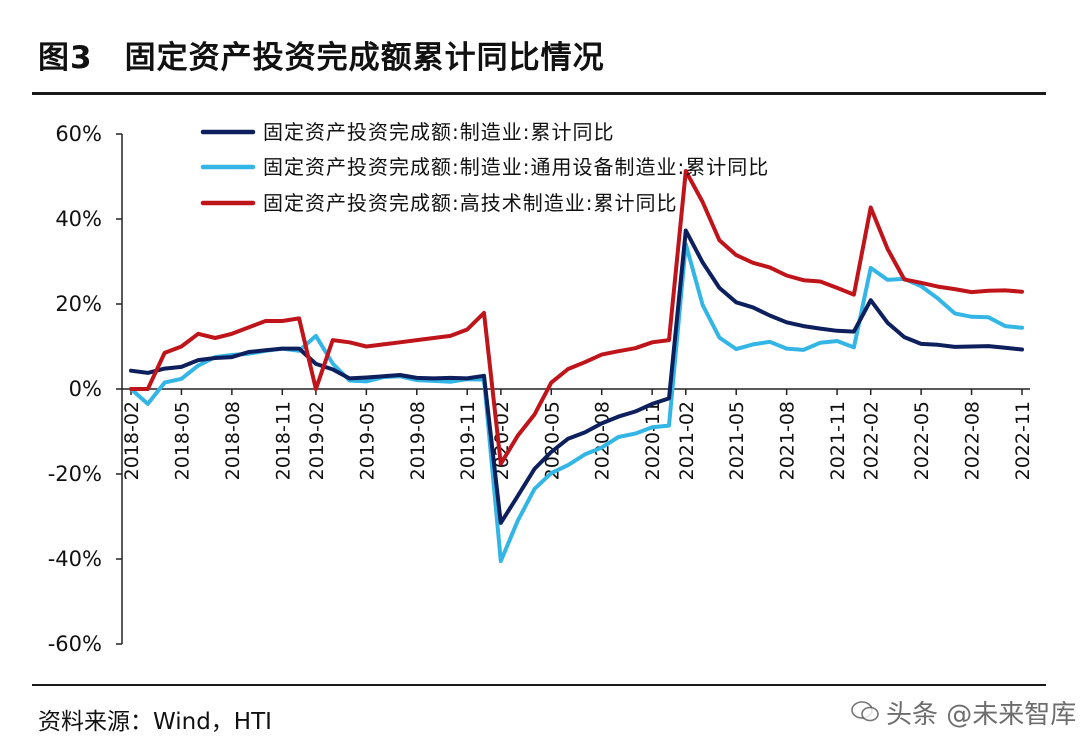  What do you see at coordinates (317, 440) in the screenshot?
I see `x-tick-label: 2019-02` at bounding box center [317, 440].